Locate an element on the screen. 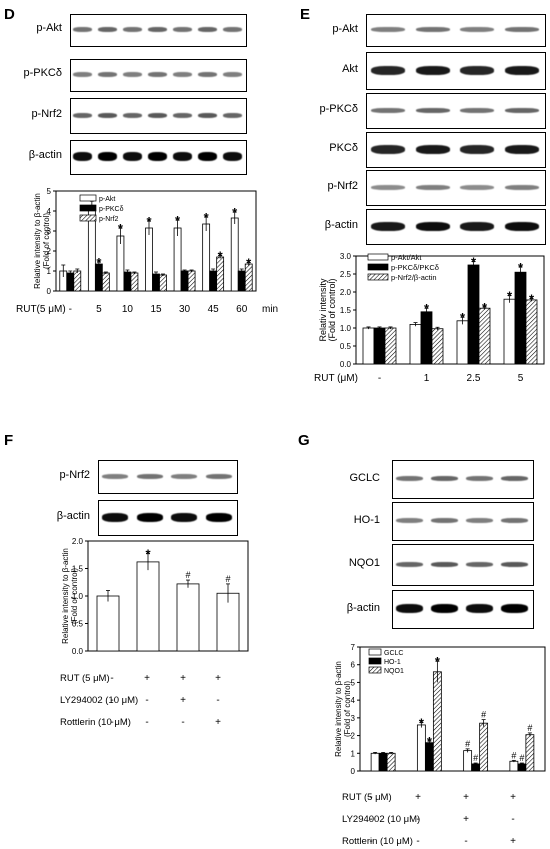  y-tick-label: 1.5 is located at coordinates (346, 310).